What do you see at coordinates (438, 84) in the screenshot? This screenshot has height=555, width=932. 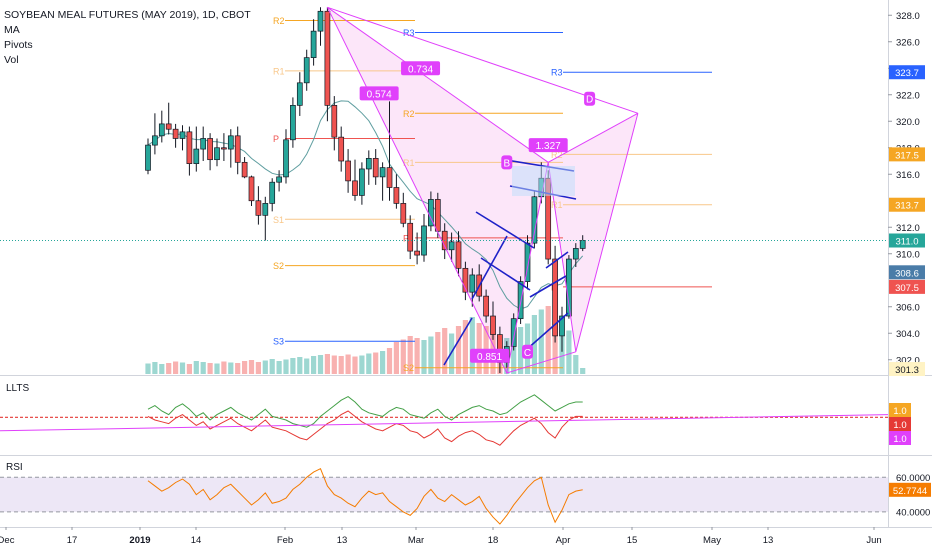 I see `harmonic-xb-line` at bounding box center [438, 84].